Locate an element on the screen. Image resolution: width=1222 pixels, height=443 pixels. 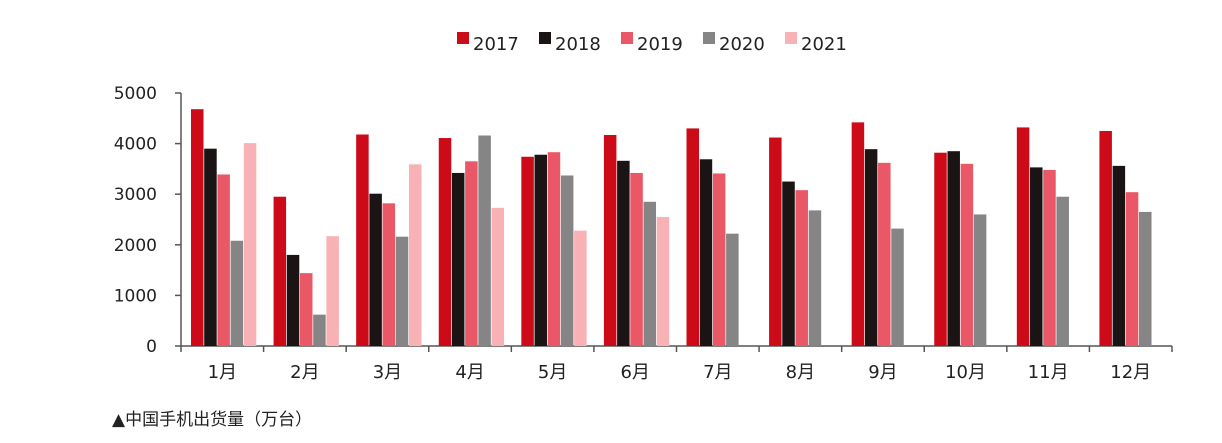
x-tick-label: 2月 is located at coordinates (304, 372).